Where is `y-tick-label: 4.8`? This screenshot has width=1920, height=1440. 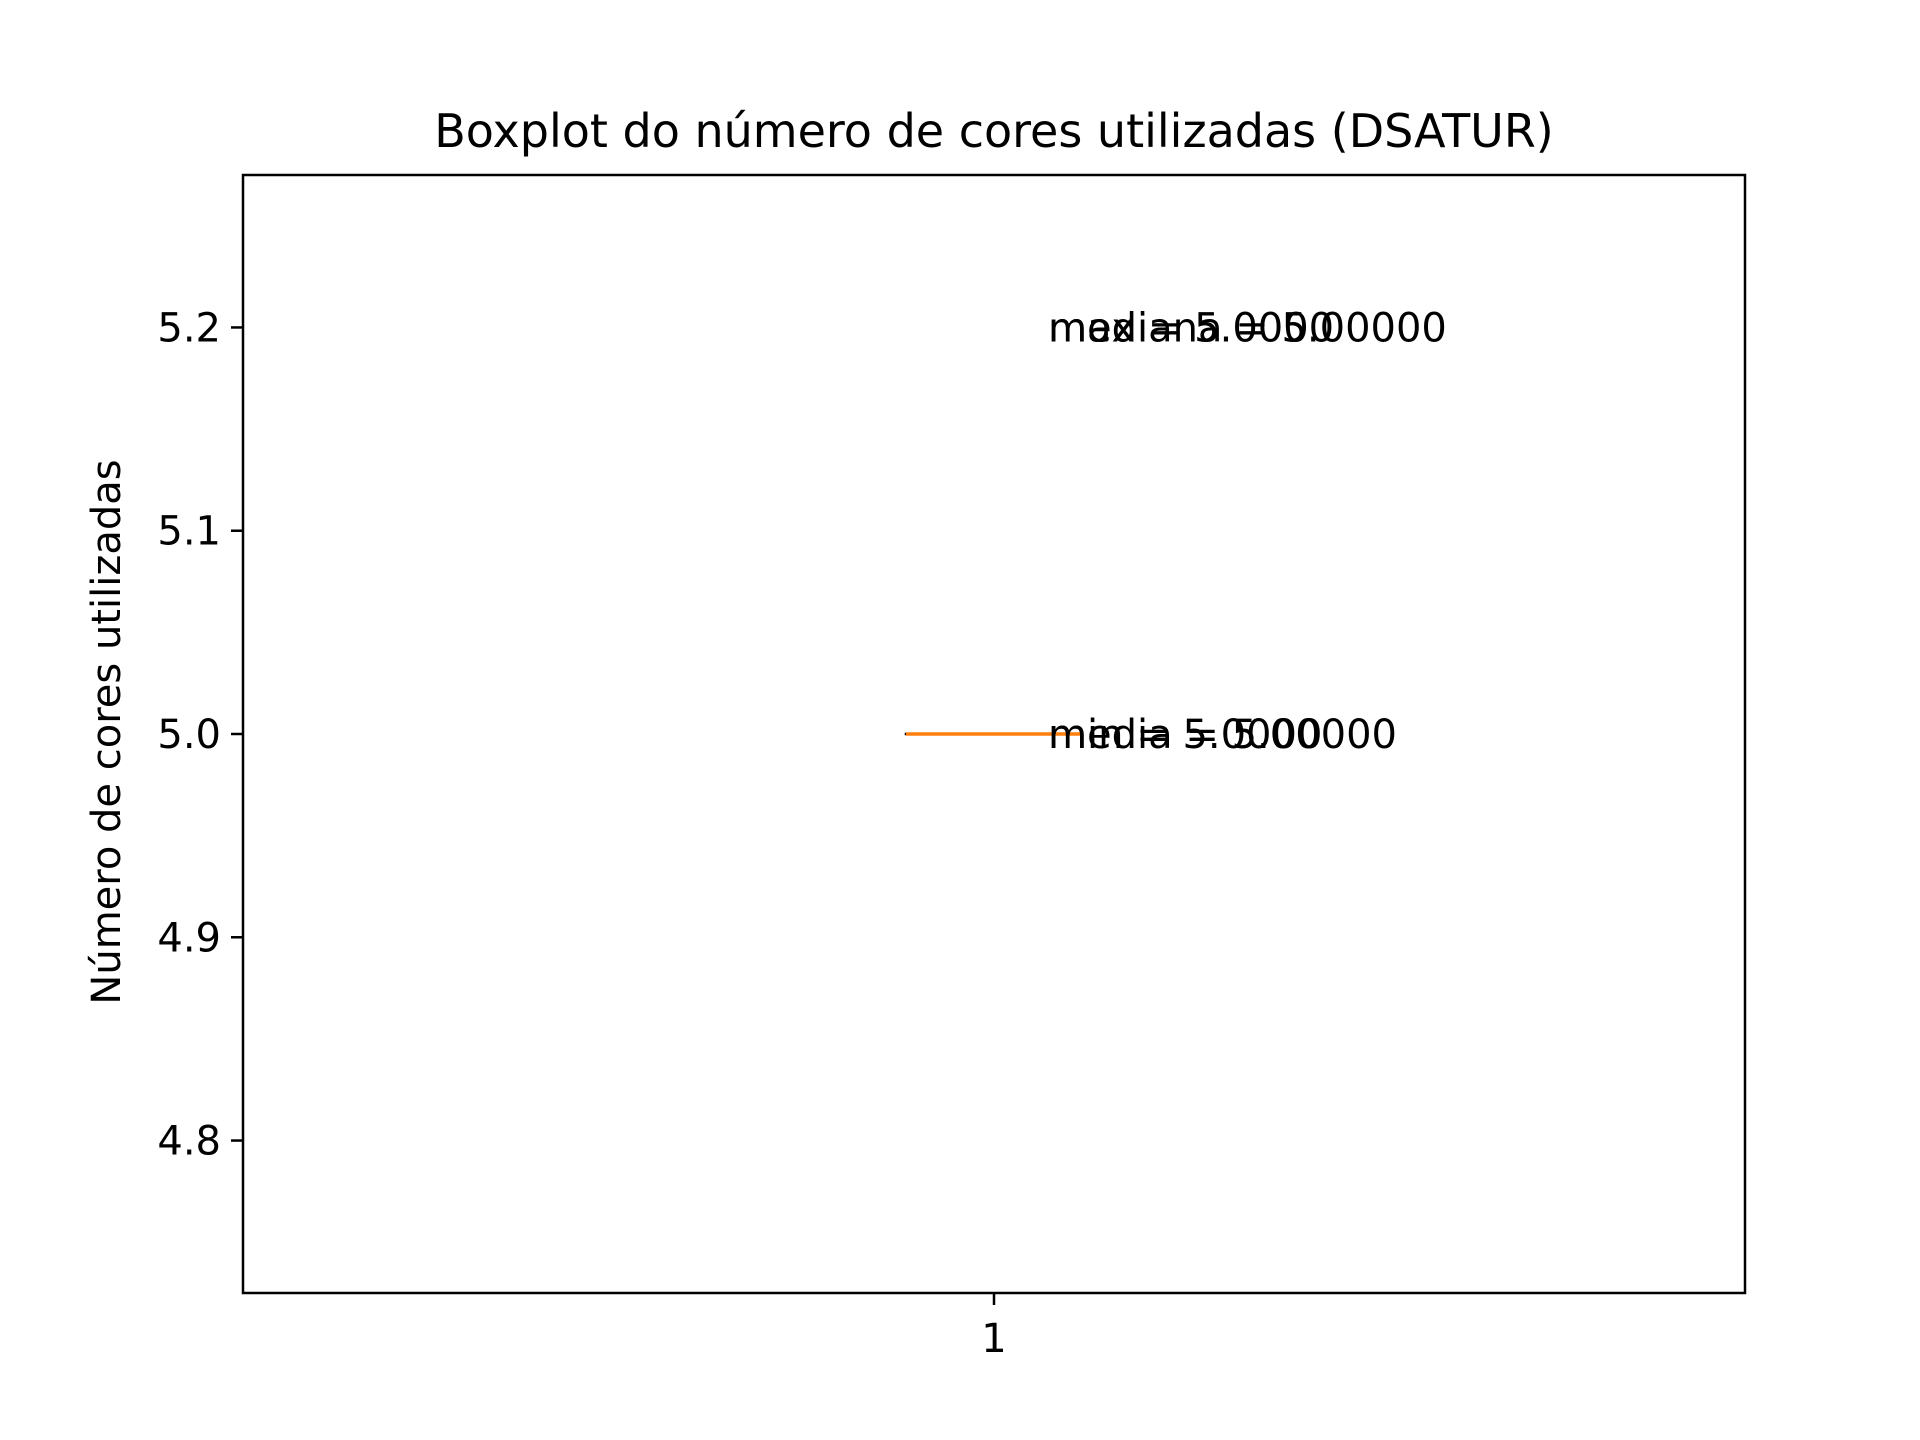 y-tick-label: 4.8 is located at coordinates (189, 1142).